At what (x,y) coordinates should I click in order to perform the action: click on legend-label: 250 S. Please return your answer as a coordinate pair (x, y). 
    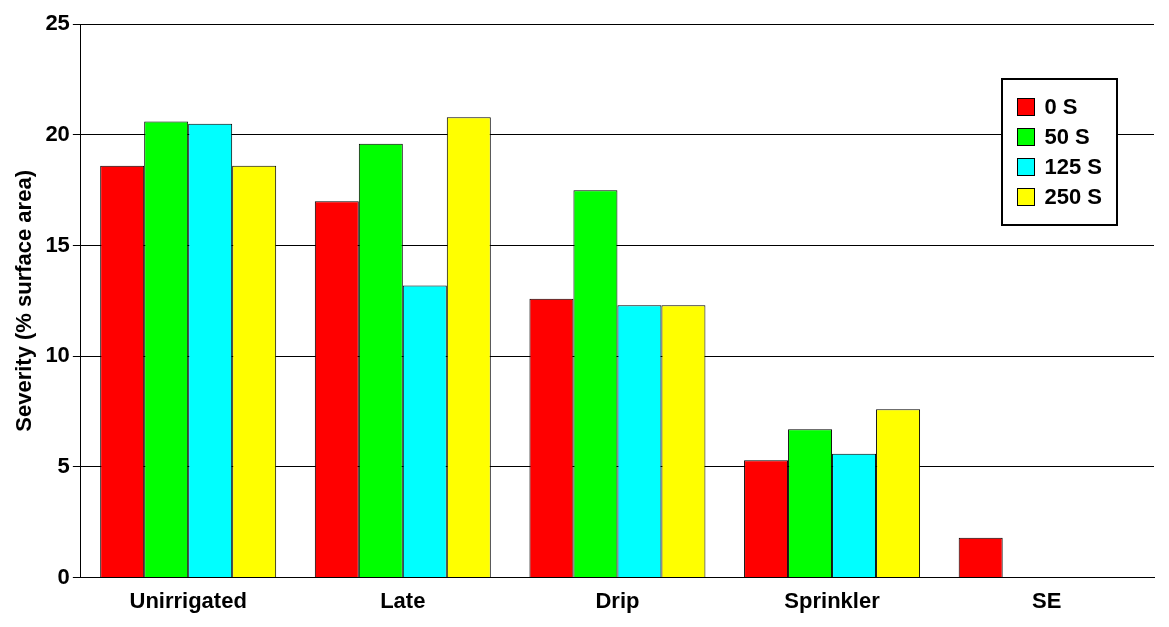
    Looking at the image, I should click on (1073, 197).